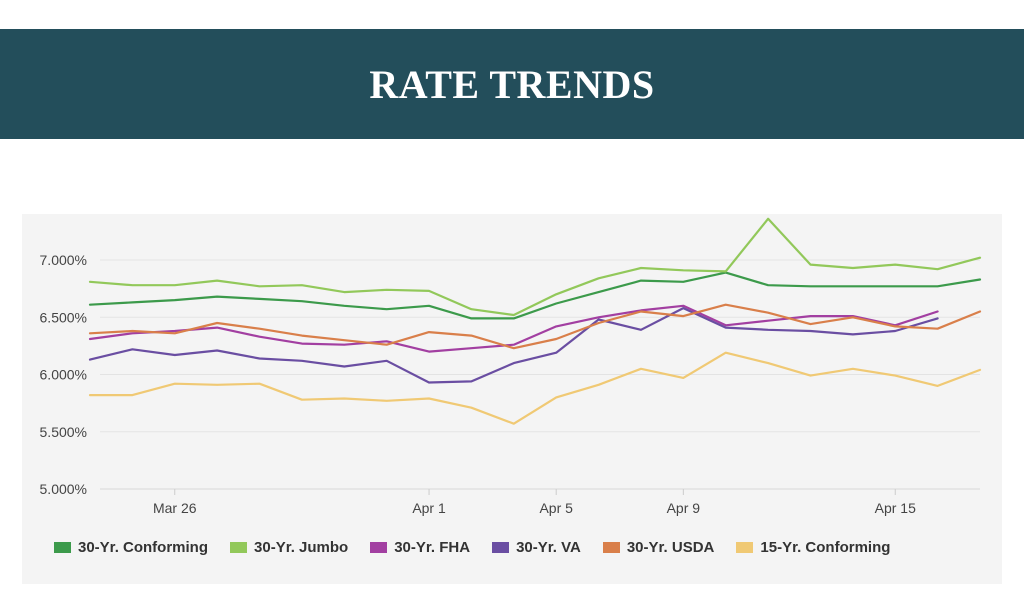 The width and height of the screenshot is (1024, 616). I want to click on x-tick-label: Mar 26, so click(175, 508).